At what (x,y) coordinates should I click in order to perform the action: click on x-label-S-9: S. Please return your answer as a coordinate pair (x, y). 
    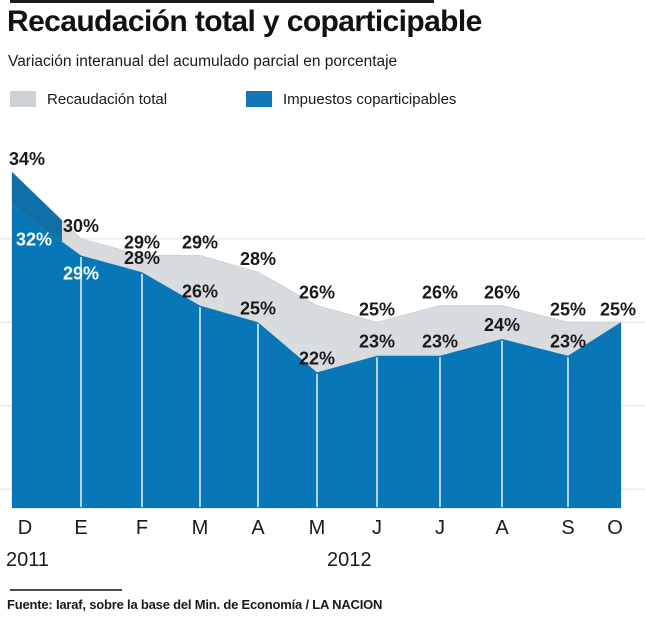
    Looking at the image, I should click on (567, 528).